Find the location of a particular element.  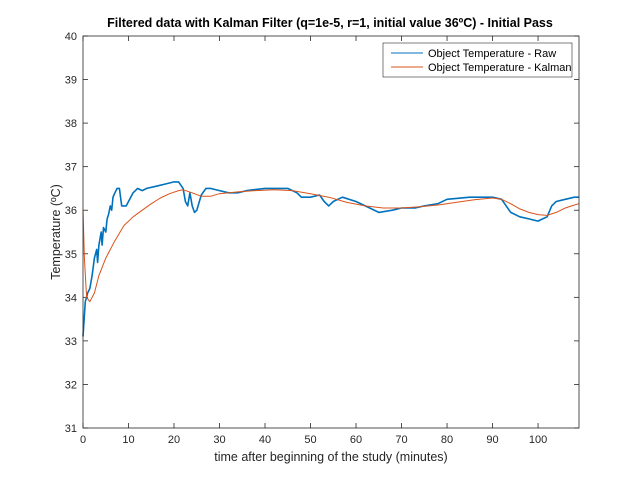

y-tick-label: 33 is located at coordinates (71, 342).